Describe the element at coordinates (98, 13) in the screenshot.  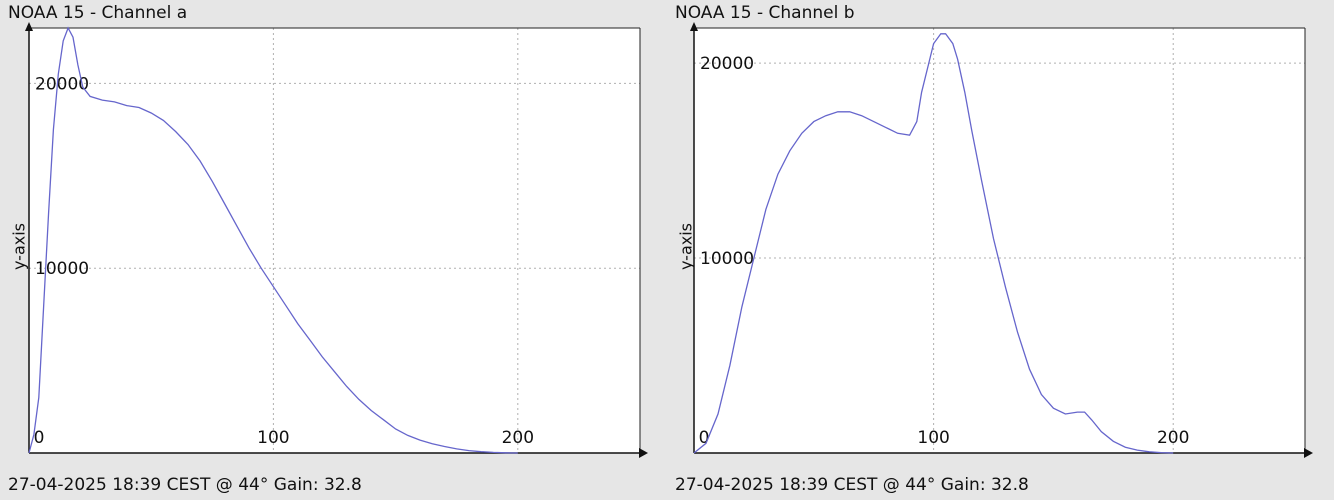
I see `chart-title: NOAA 15 - Channel a` at that location.